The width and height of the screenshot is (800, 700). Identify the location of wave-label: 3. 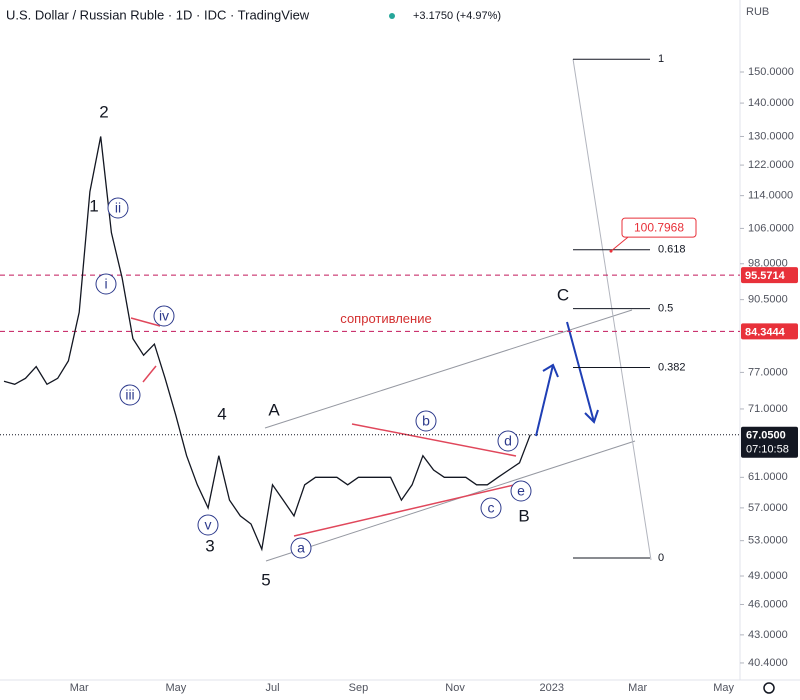
(209, 545).